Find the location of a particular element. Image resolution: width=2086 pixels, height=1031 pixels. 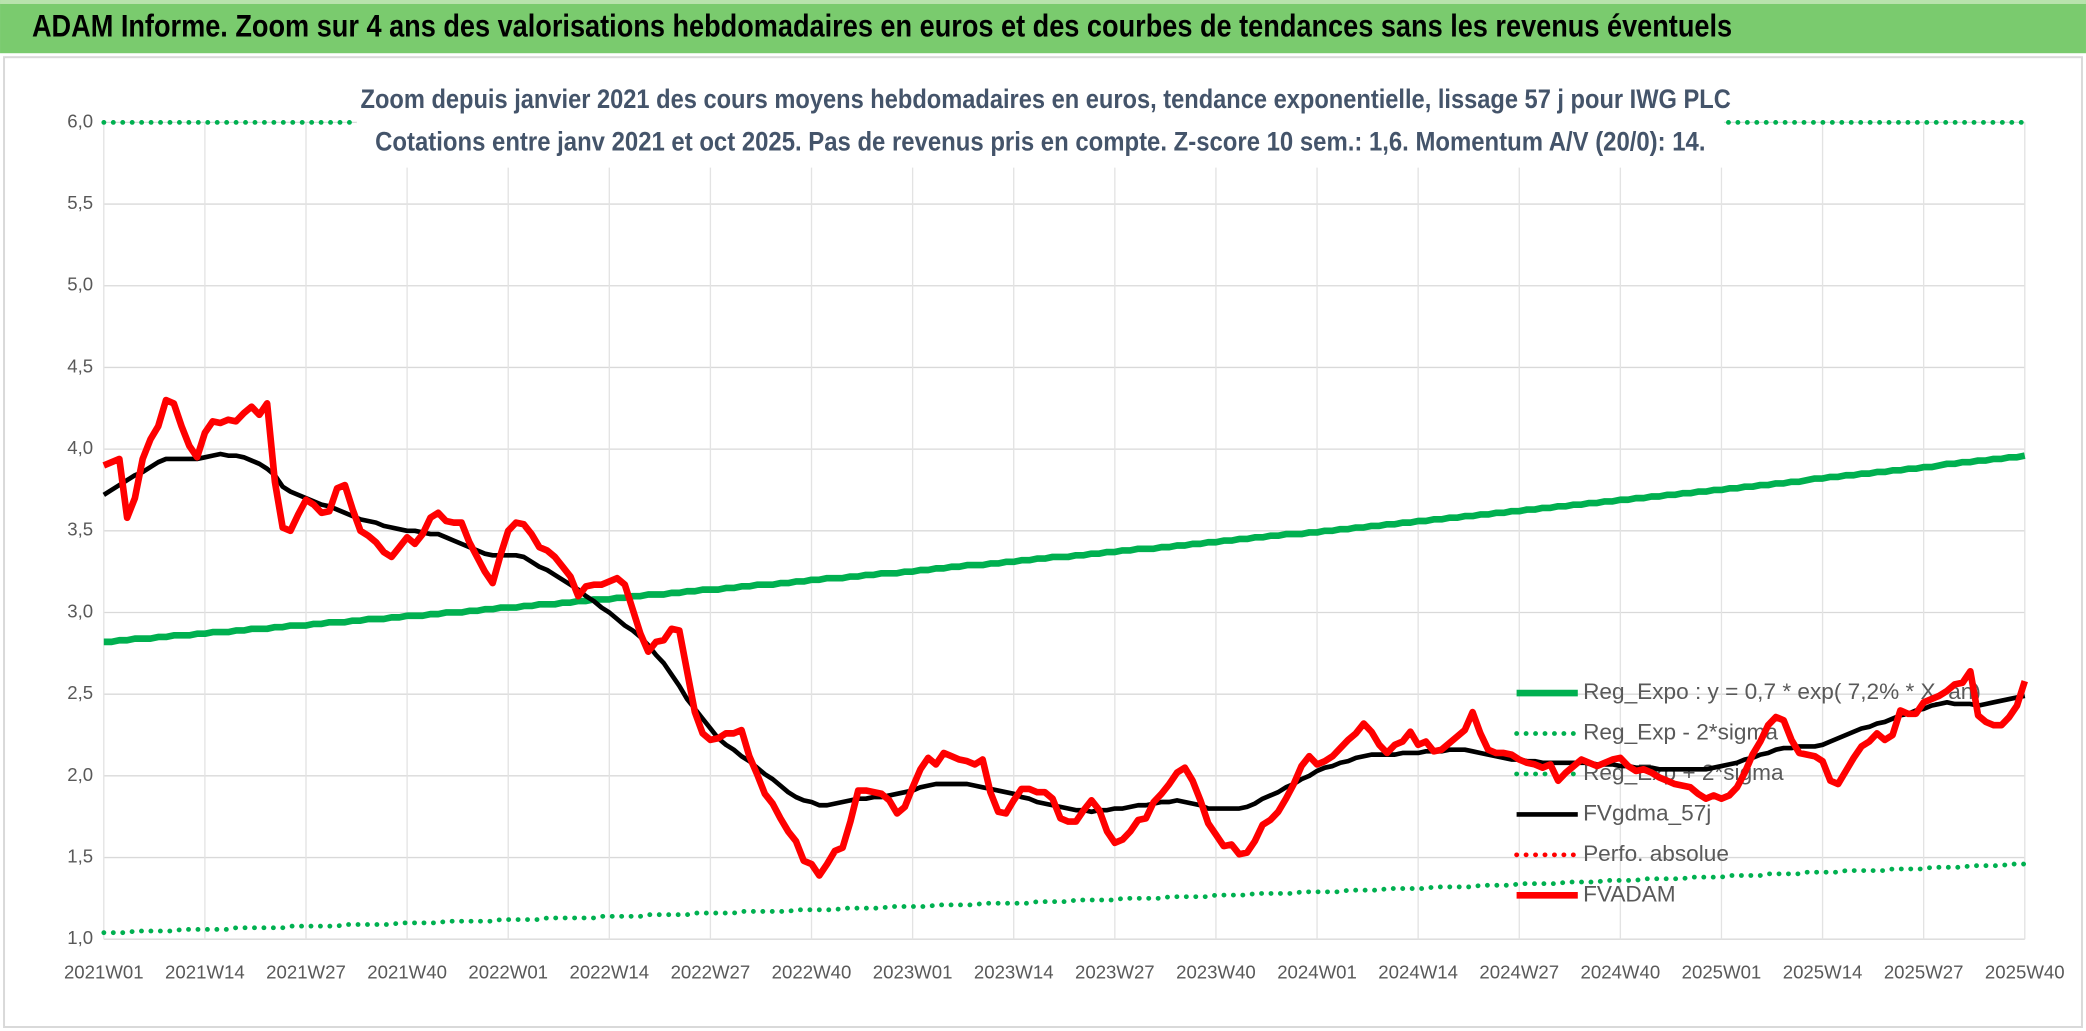

x-tick-label: 2021W01 is located at coordinates (104, 972).